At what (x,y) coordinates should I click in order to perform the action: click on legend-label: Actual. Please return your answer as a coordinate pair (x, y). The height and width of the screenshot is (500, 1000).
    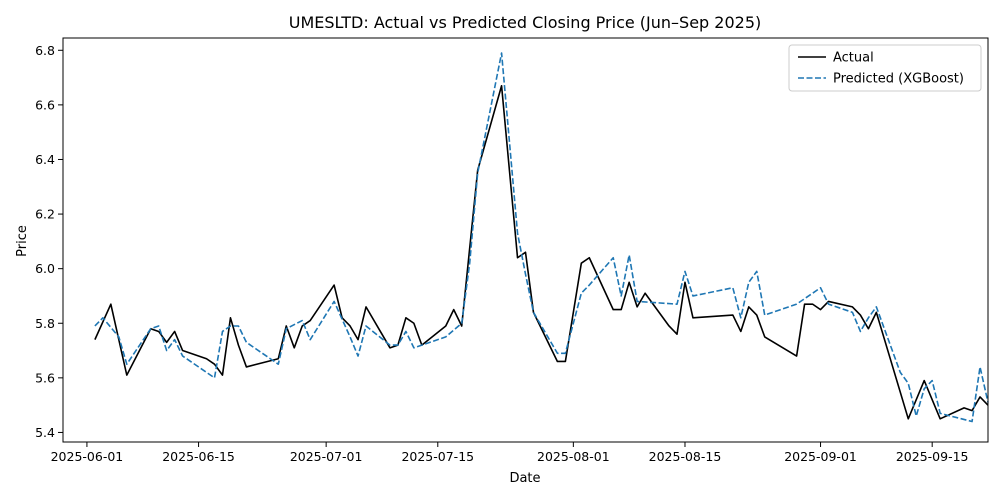
    Looking at the image, I should click on (853, 58).